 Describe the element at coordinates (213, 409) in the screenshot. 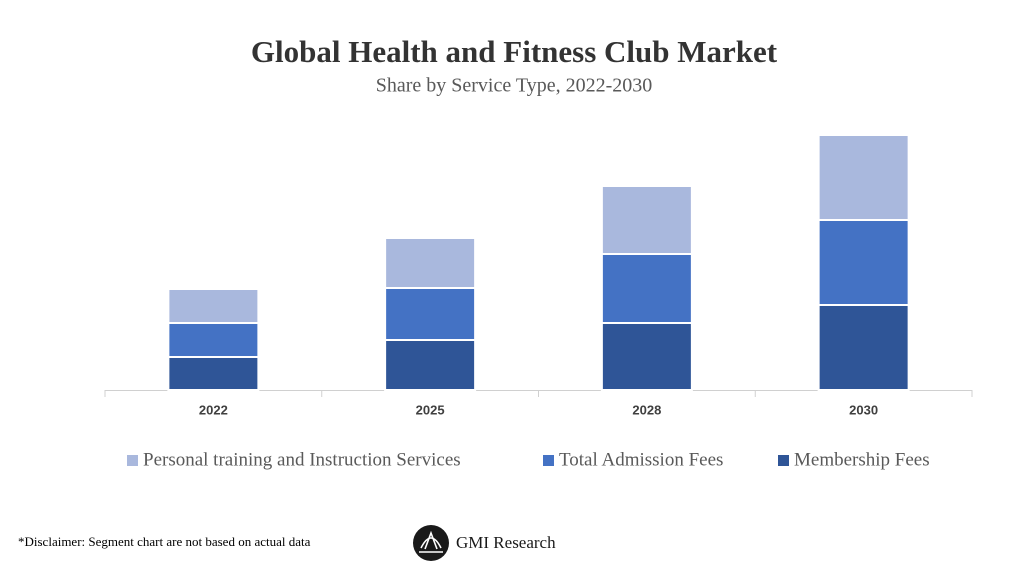

I see `x-tick-label: 2022` at that location.